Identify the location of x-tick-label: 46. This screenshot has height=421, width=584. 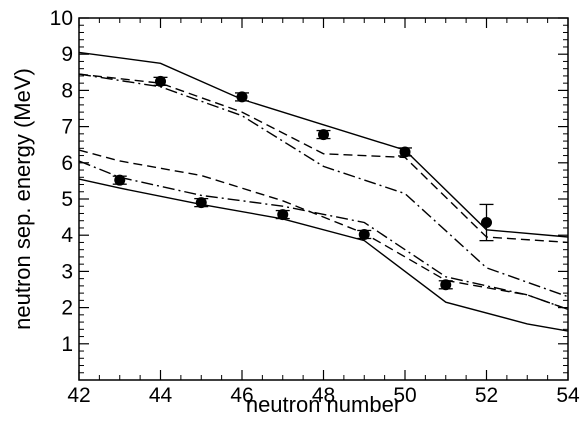
(241, 395).